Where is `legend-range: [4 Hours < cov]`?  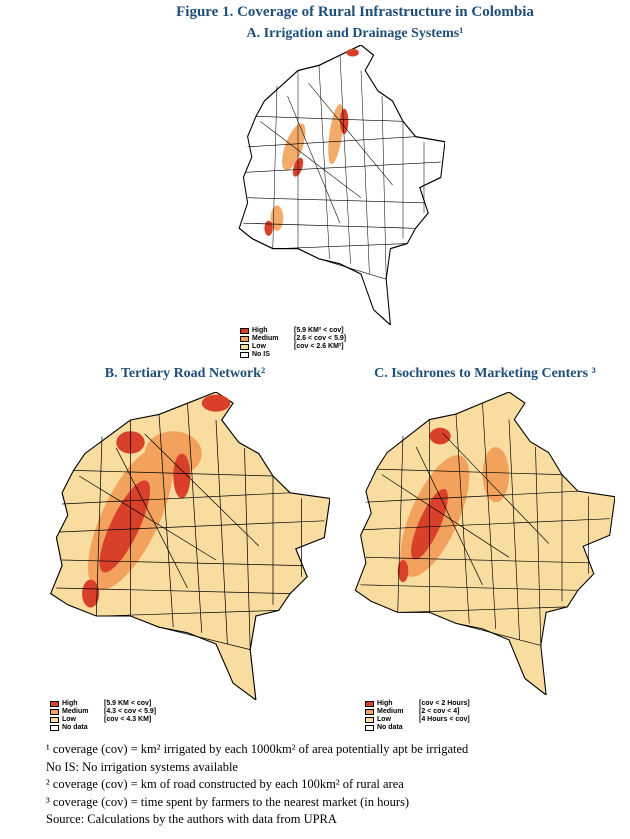 legend-range: [4 Hours < cov] is located at coordinates (444, 719).